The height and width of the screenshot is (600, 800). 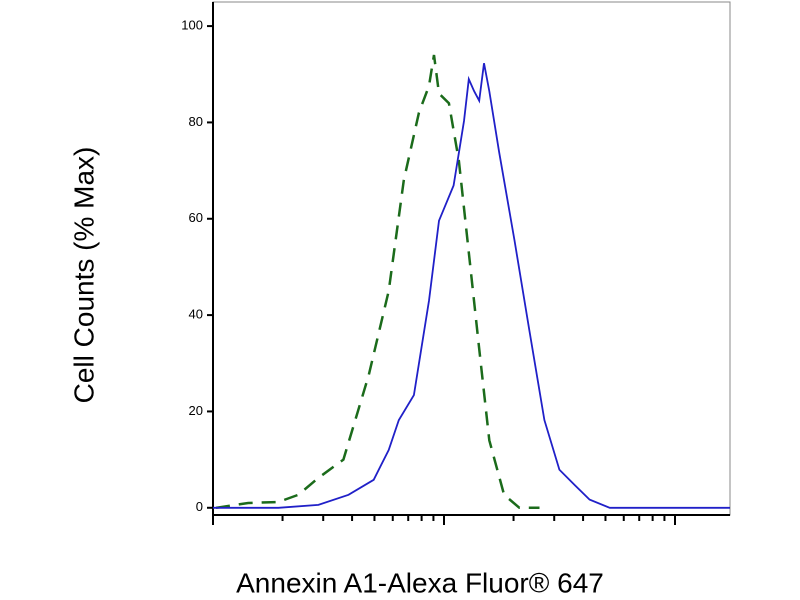 I want to click on y-tick-label: 0, so click(x=199, y=506).